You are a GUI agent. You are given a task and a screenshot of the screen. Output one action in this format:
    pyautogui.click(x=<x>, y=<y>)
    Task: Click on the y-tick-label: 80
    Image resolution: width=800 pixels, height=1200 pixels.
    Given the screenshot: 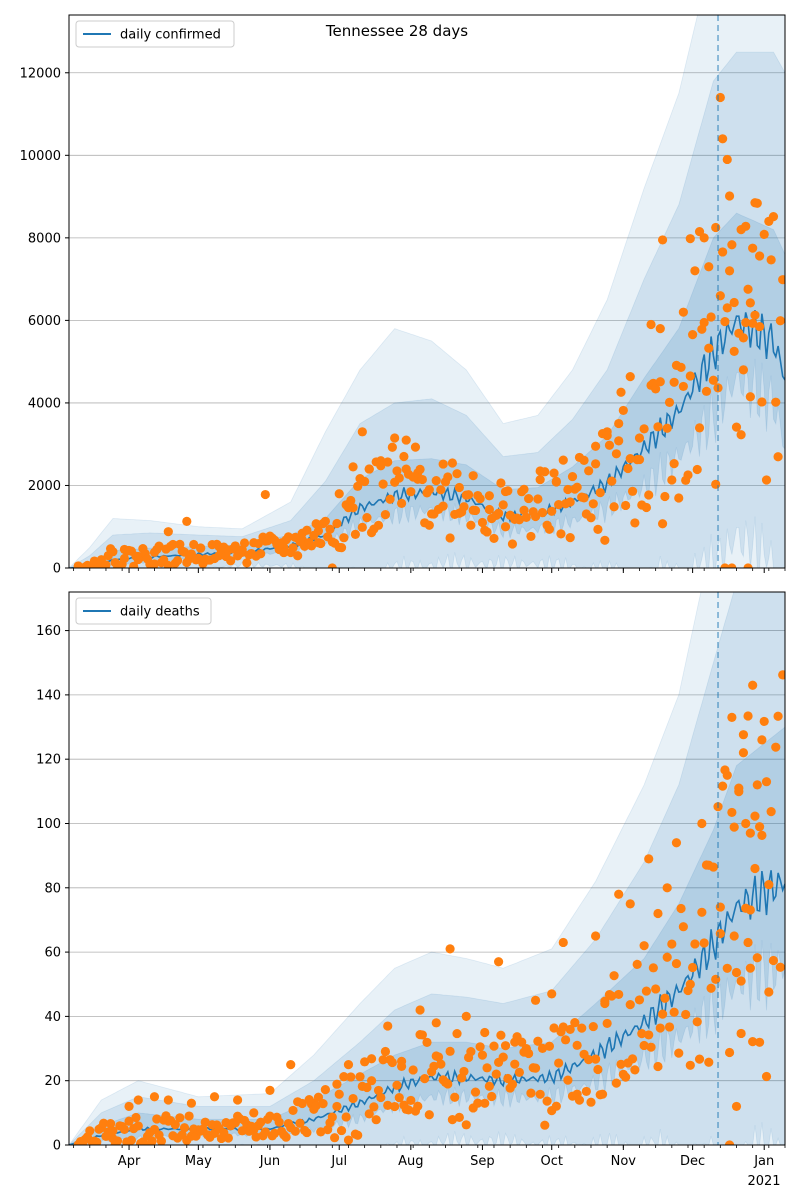 What is the action you would take?
    pyautogui.click(x=52, y=888)
    